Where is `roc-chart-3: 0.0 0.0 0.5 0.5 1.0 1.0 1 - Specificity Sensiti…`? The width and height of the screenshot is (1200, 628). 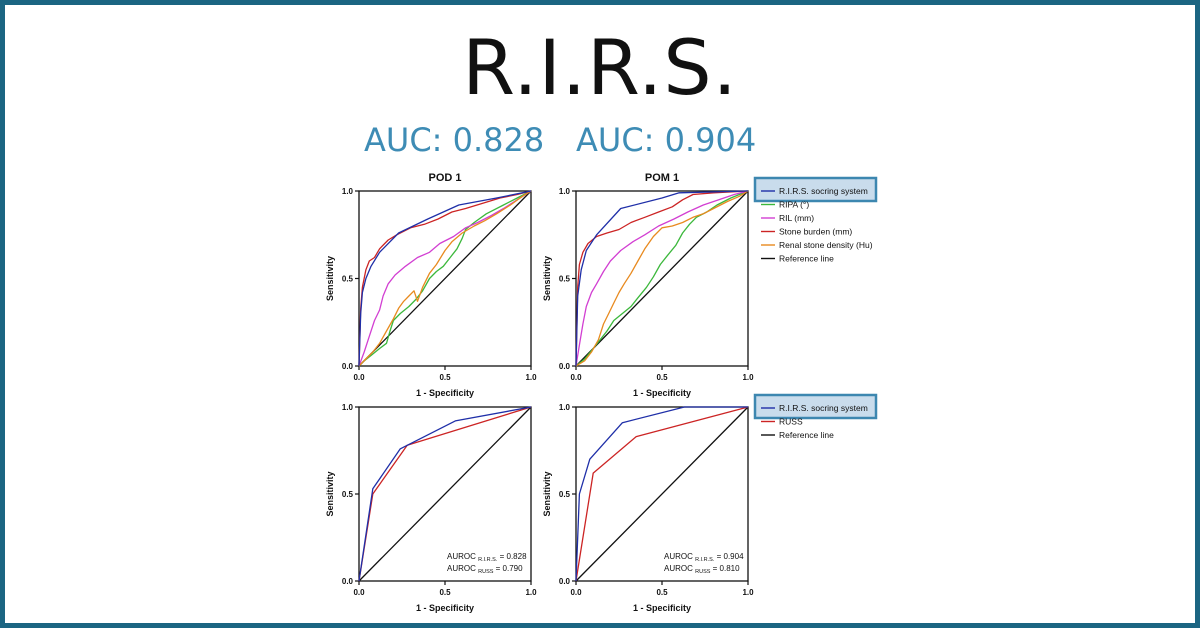
roc-chart-3: 0.0 0.0 0.5 0.5 1.0 1.0 1 - Specificity Sensiti… is located at coordinates (431, 508).